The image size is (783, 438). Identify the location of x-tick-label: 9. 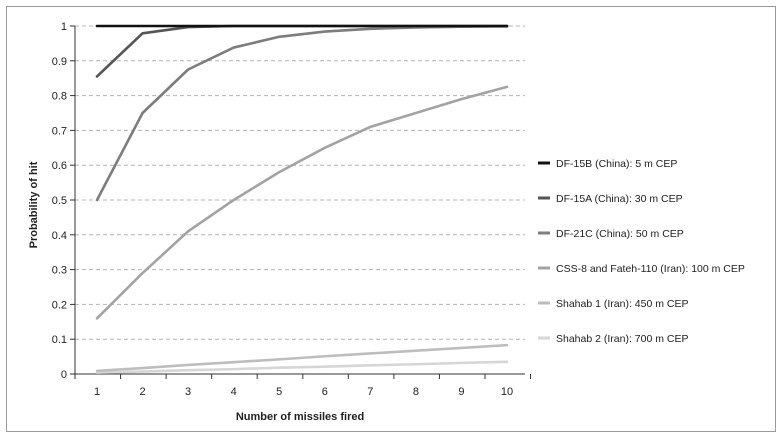
(461, 392).